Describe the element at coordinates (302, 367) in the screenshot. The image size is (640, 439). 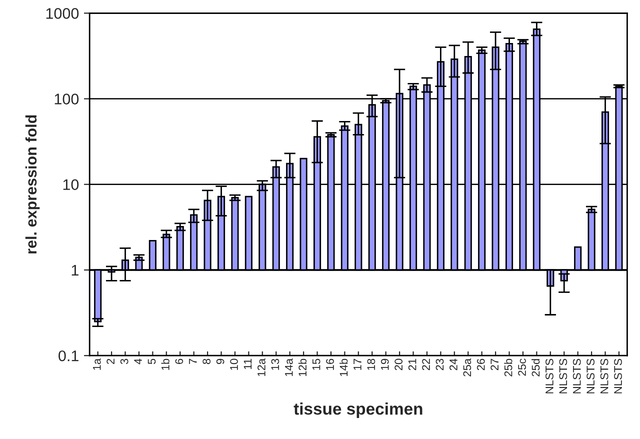
I see `x-tick-label: 12b` at that location.